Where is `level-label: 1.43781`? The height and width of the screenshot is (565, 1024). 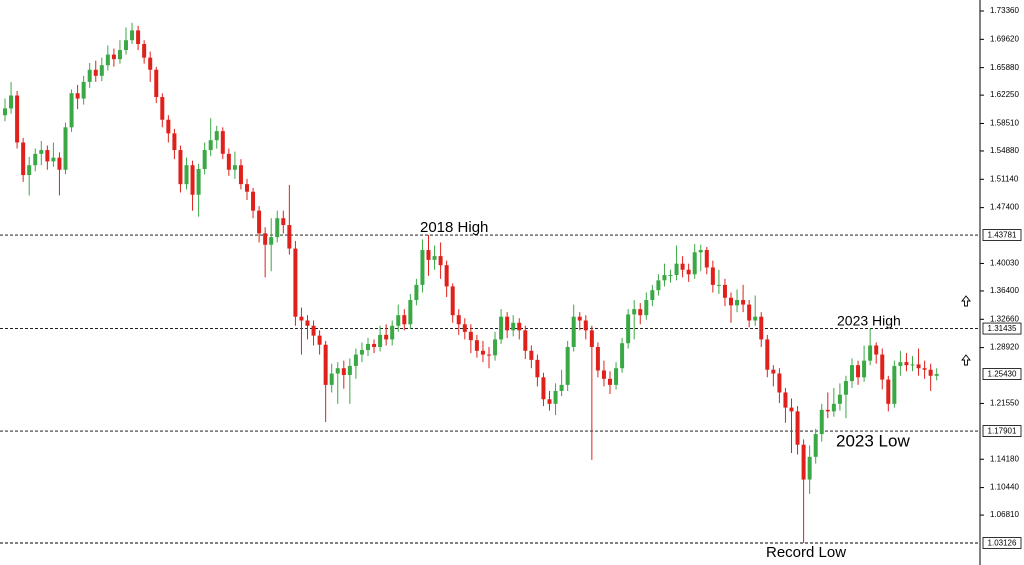 level-label: 1.43781 is located at coordinates (1002, 235).